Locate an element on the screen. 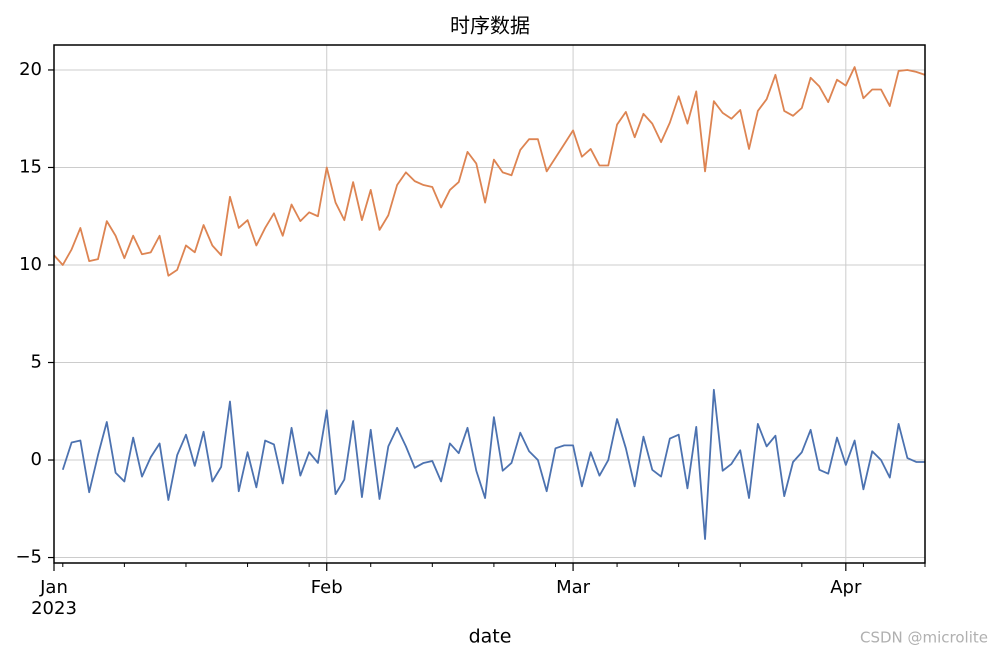 The width and height of the screenshot is (993, 657). y-tick-label: 15 is located at coordinates (30, 166).